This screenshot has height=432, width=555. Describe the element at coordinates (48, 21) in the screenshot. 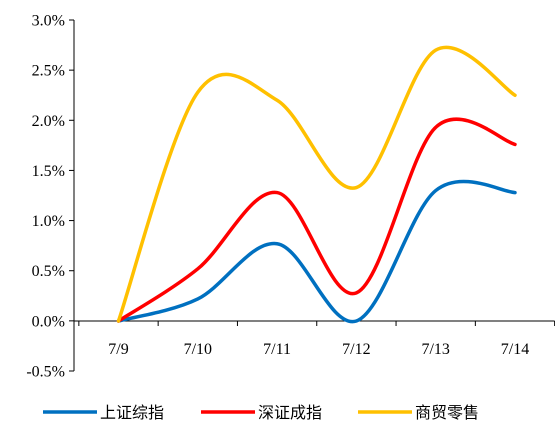

I see `y-tick-label: 3.0%` at that location.